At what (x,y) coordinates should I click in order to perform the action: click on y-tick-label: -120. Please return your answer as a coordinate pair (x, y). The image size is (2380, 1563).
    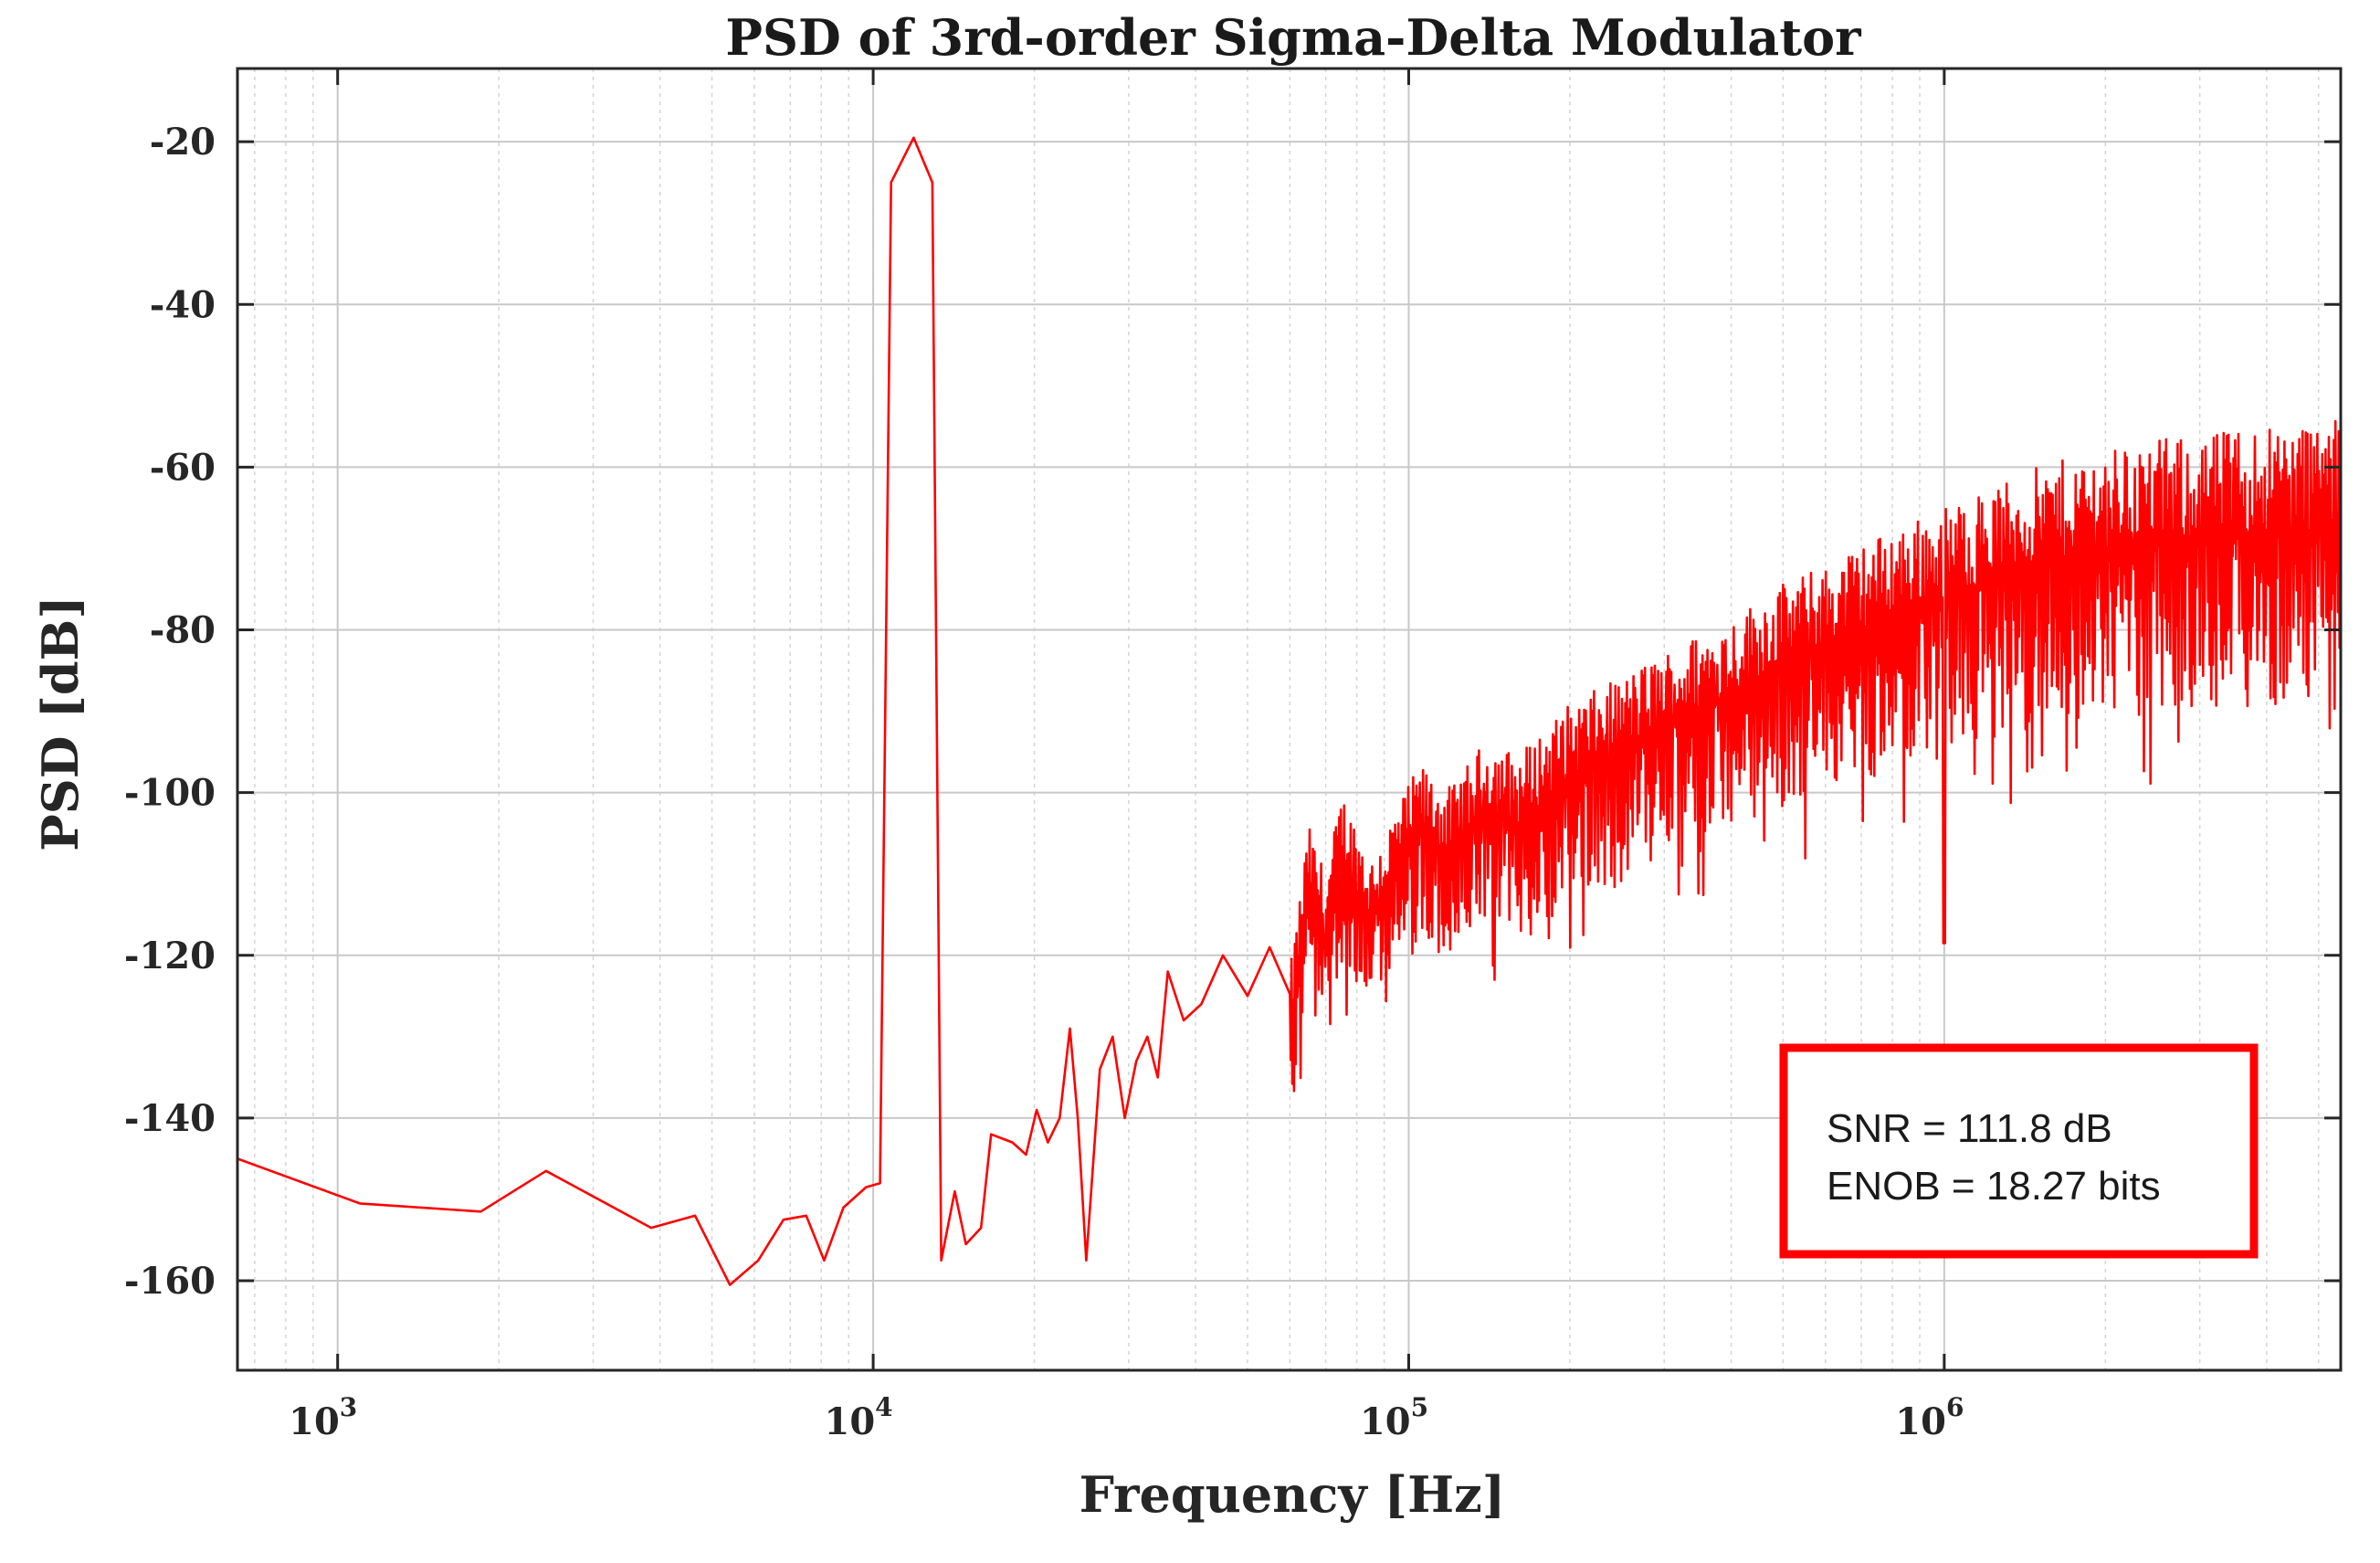
    Looking at the image, I should click on (170, 956).